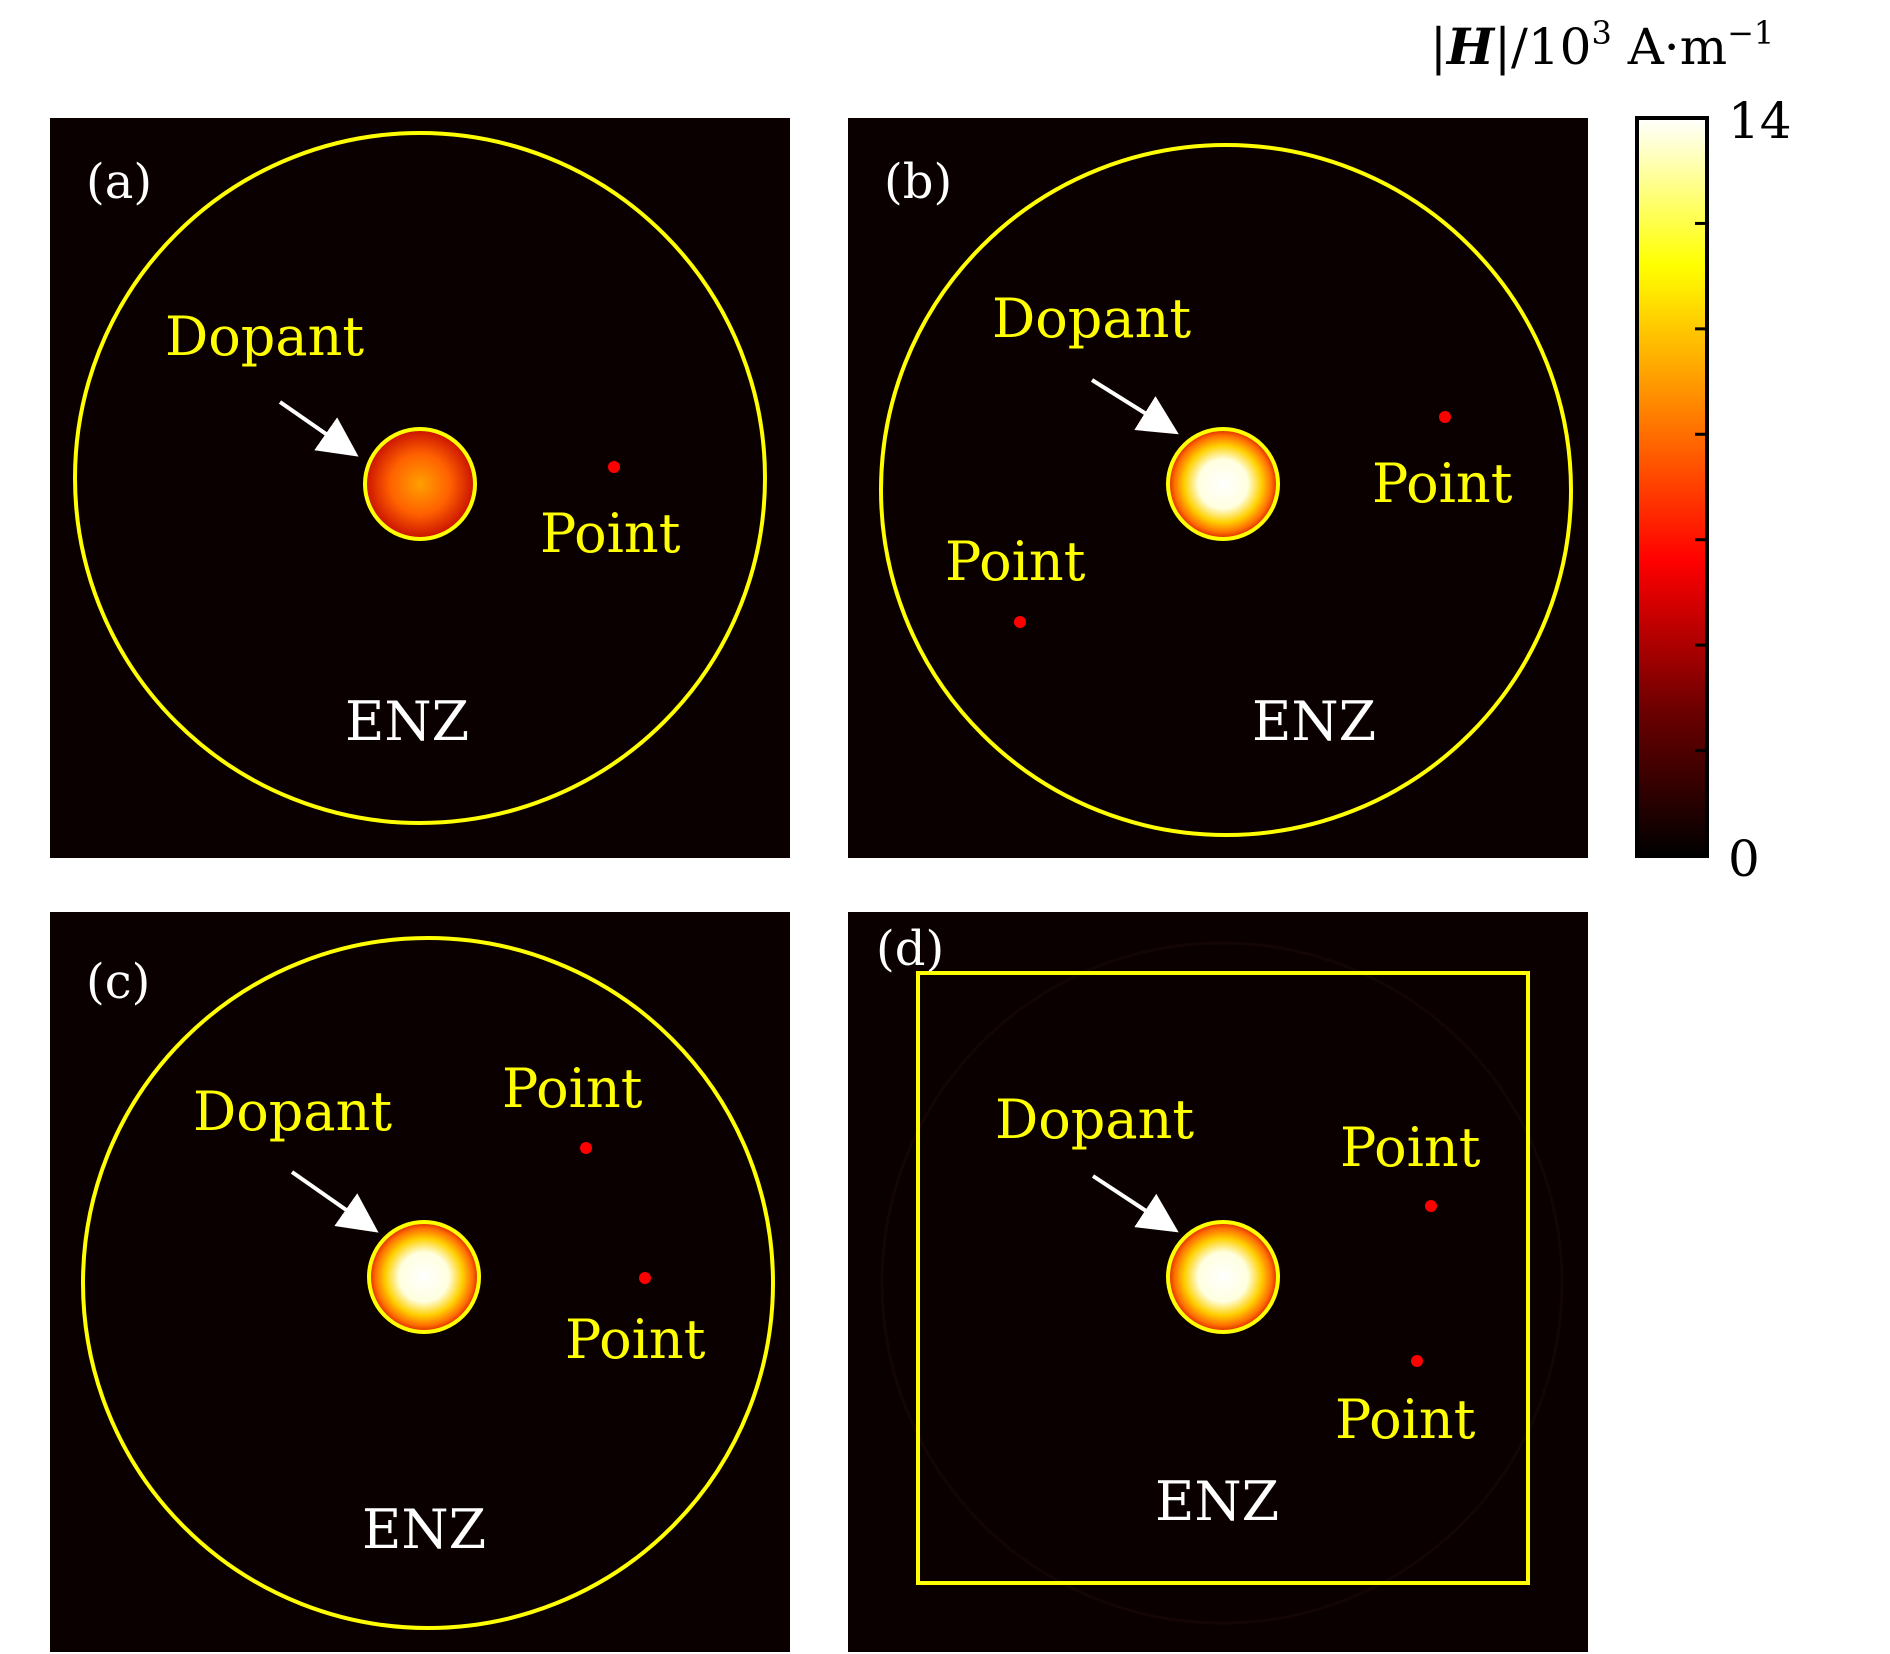 The width and height of the screenshot is (1890, 1654). I want to click on panel-d-dopant, so click(1223, 1277).